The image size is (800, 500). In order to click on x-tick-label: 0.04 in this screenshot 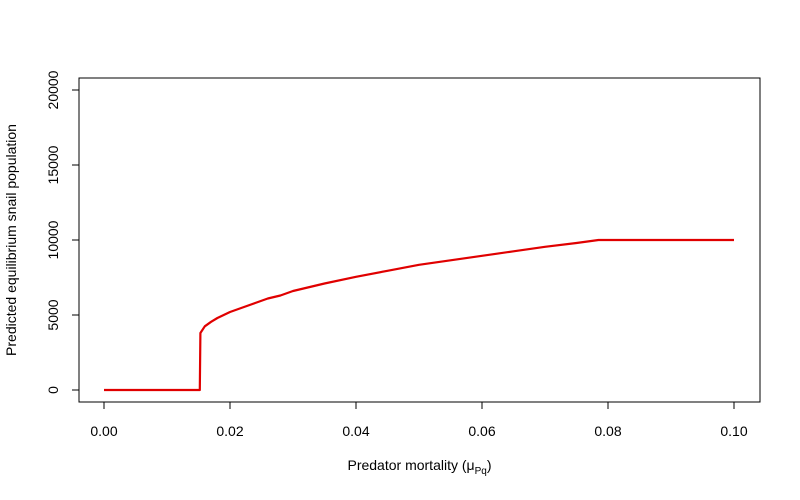, I will do `click(355, 431)`.